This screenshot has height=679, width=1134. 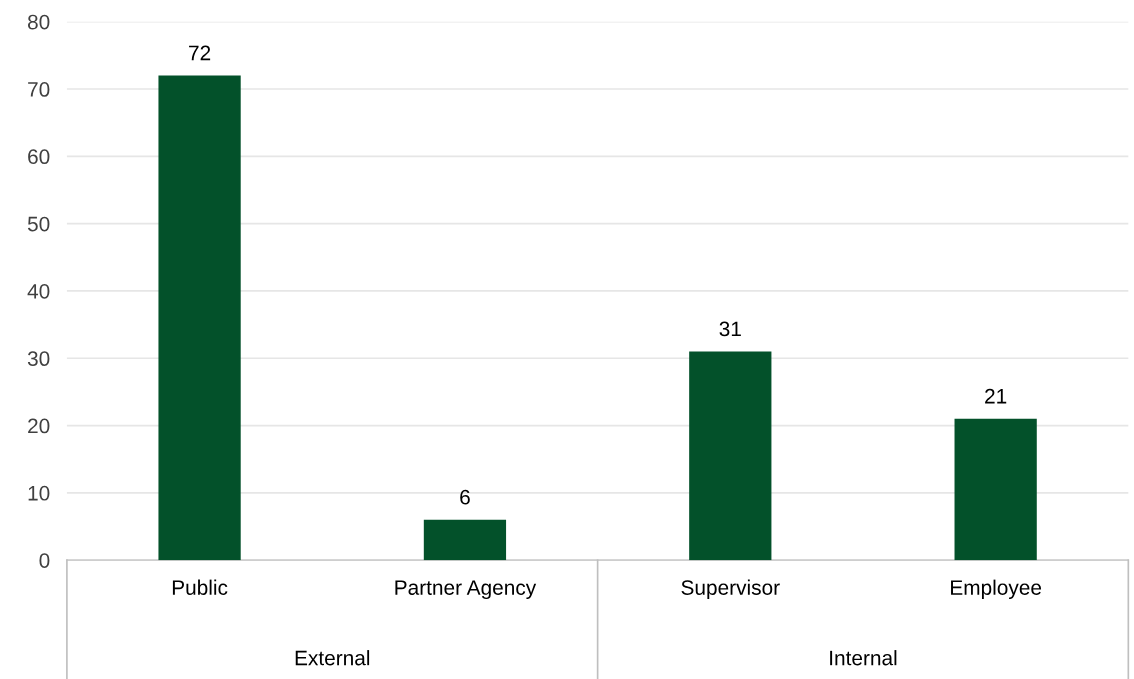 I want to click on y-tick-label: 70, so click(x=39, y=89).